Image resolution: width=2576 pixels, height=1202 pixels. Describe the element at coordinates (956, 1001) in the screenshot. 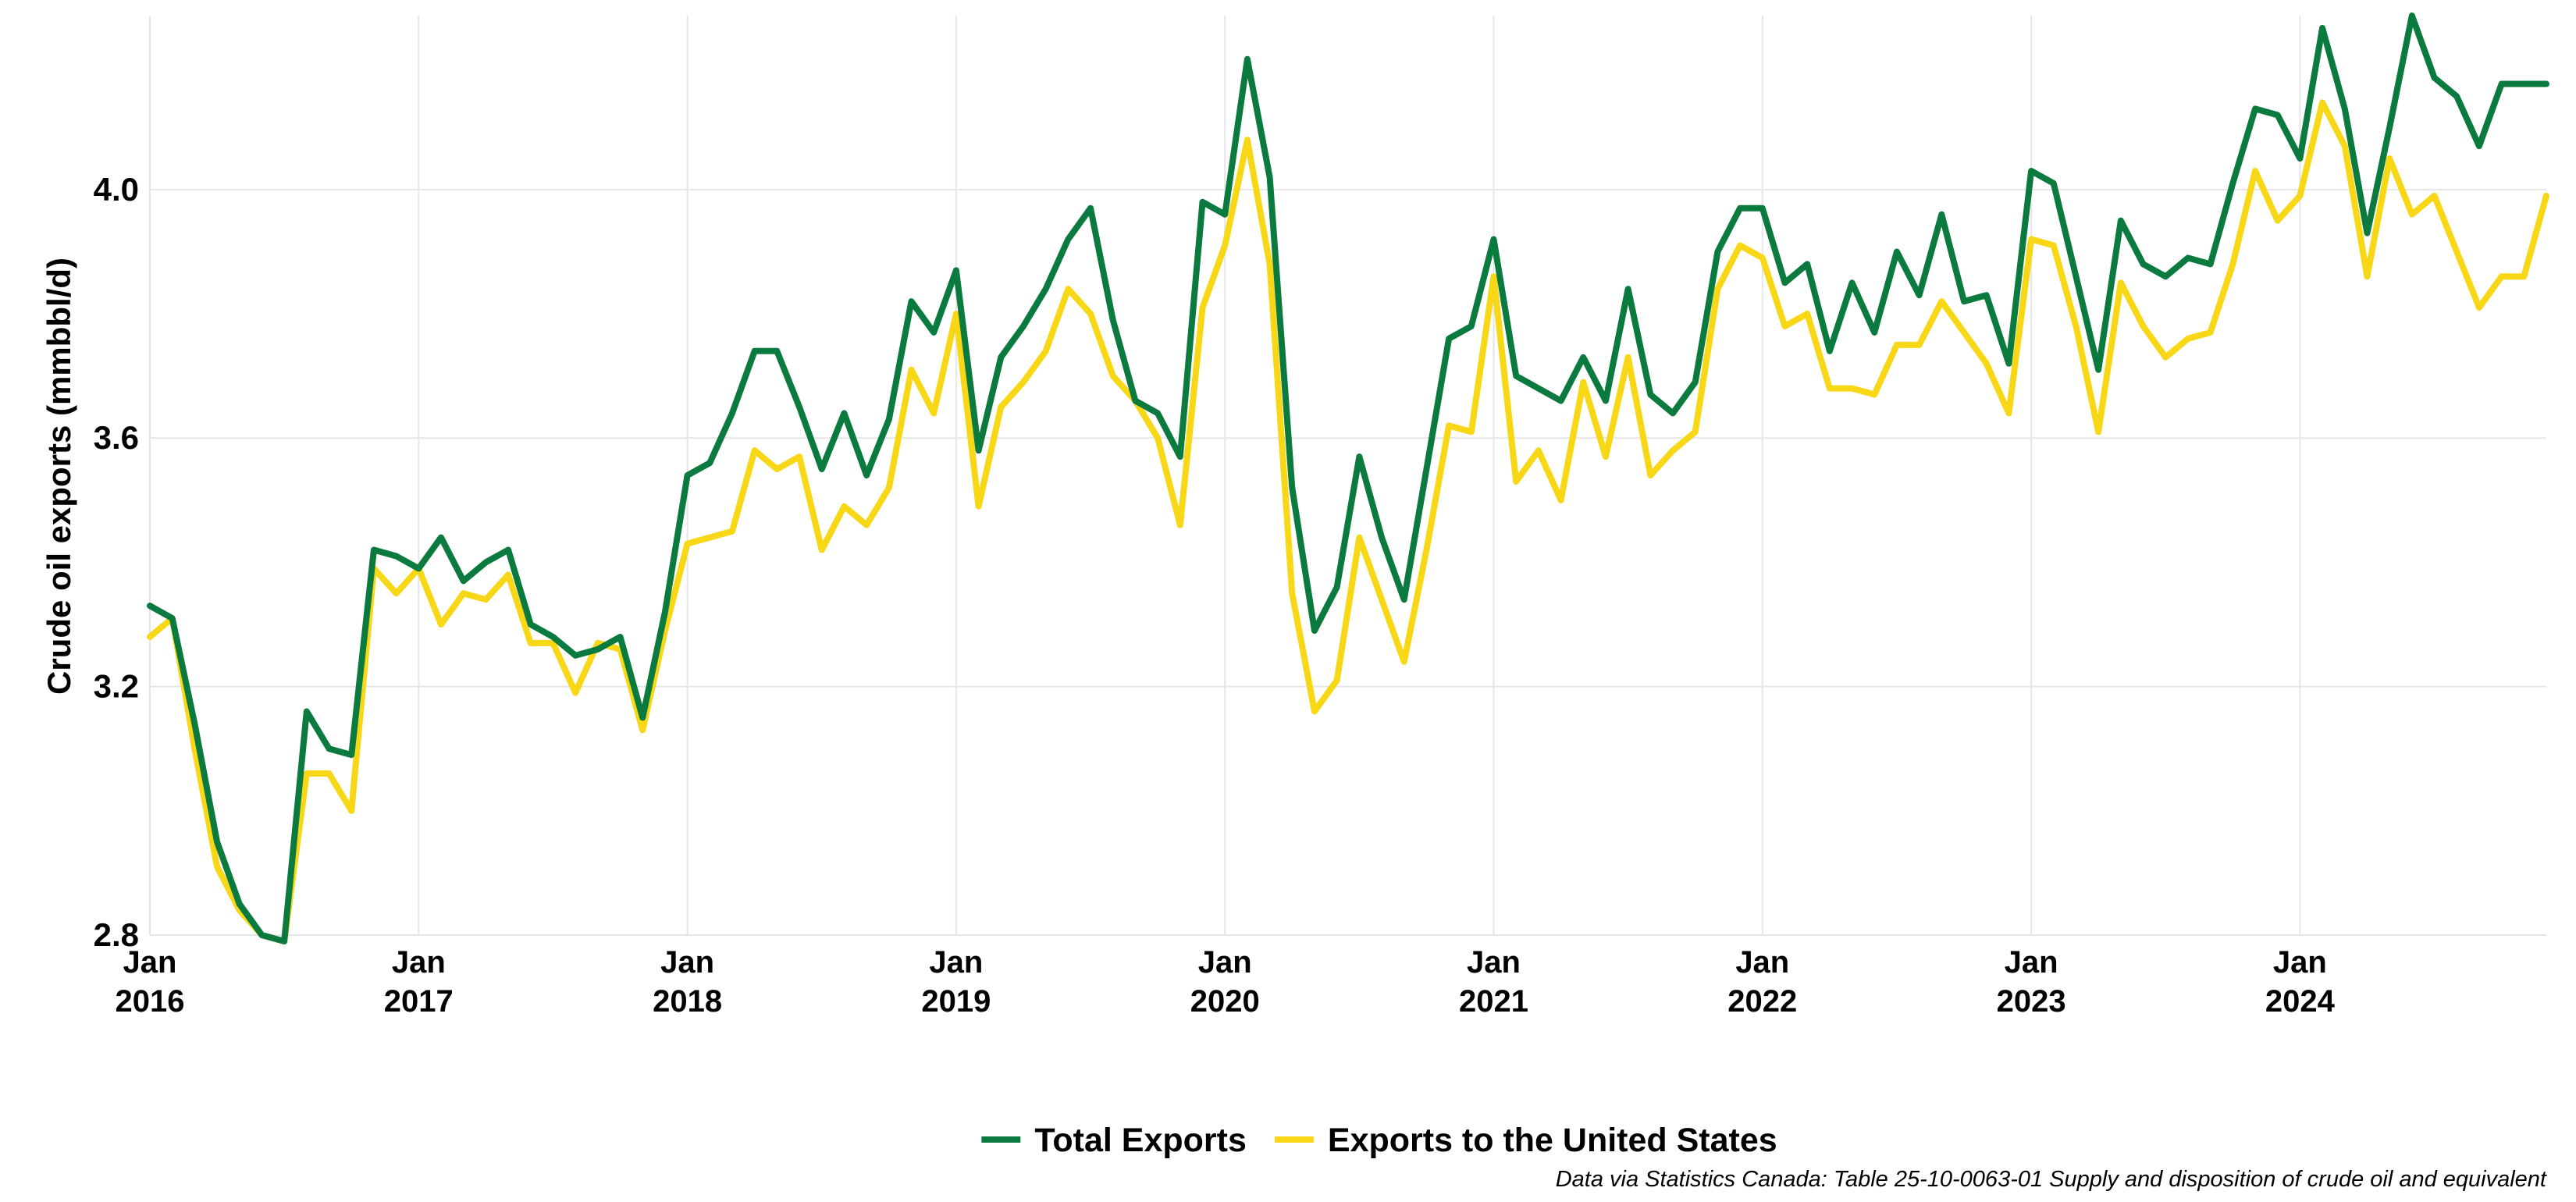

I see `x-tick-year: 2019` at that location.